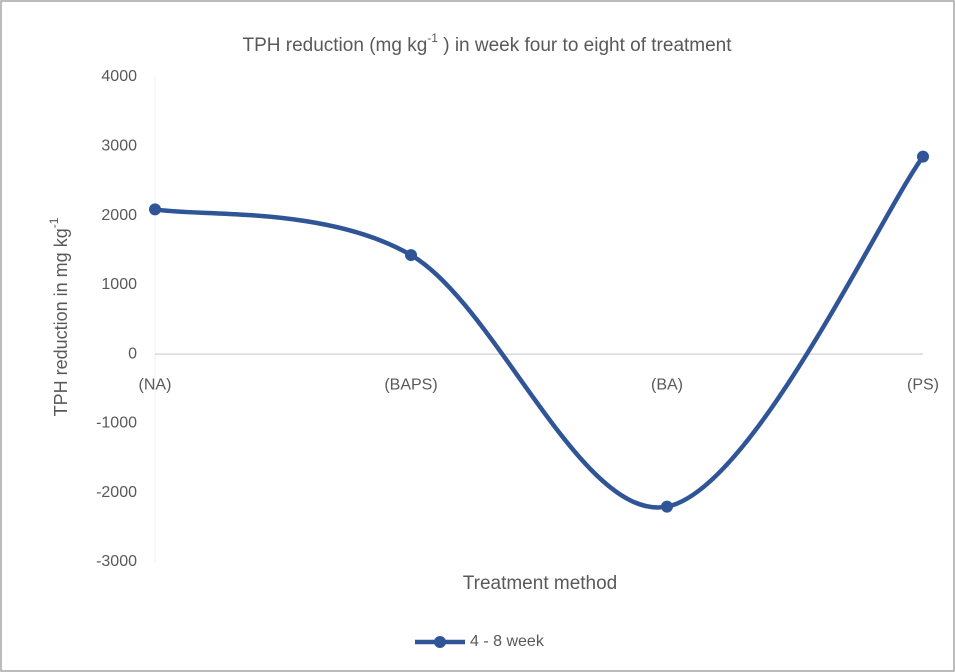  I want to click on legend-marker, so click(440, 642).